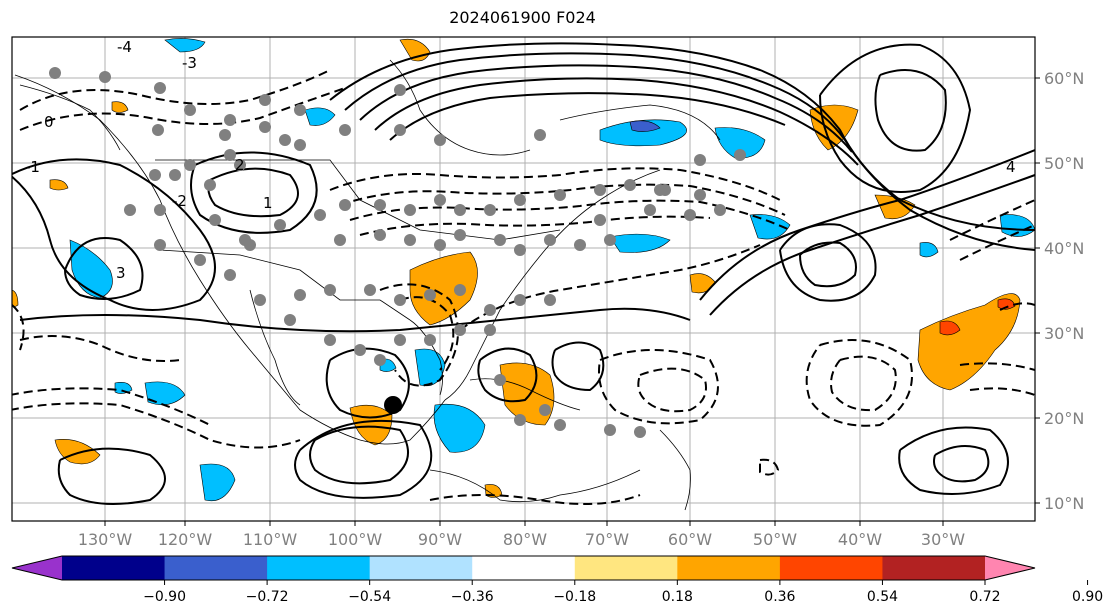 This screenshot has height=615, width=1105. What do you see at coordinates (607, 539) in the screenshot?
I see `lon-tick-label: 70°W` at bounding box center [607, 539].